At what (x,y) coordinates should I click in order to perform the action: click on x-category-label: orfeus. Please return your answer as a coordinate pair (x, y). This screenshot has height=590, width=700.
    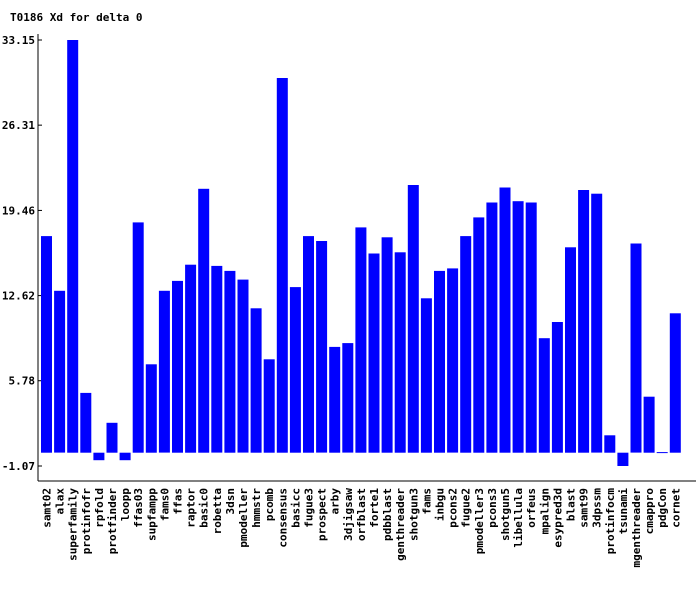
    Looking at the image, I should click on (531, 508).